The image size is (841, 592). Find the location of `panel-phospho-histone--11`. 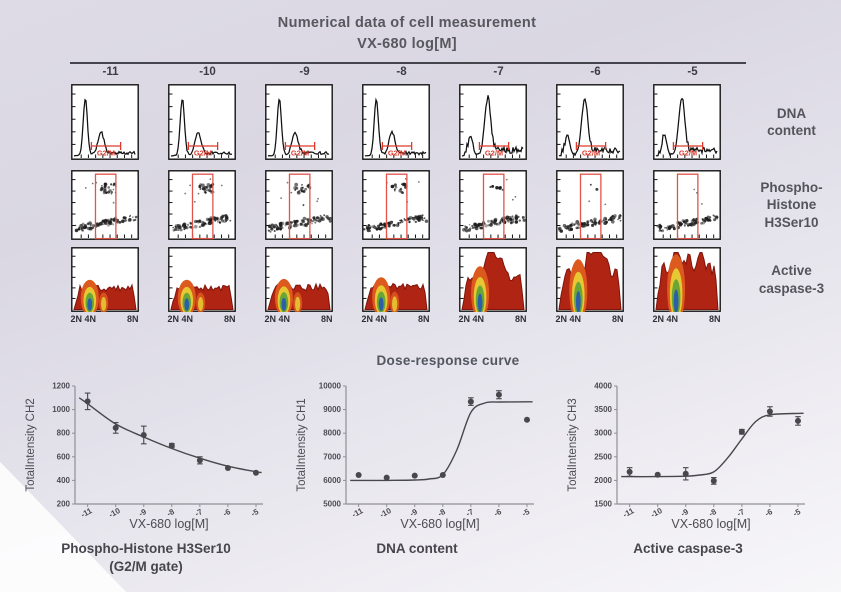

panel-phospho-histone--11 is located at coordinates (104, 205).